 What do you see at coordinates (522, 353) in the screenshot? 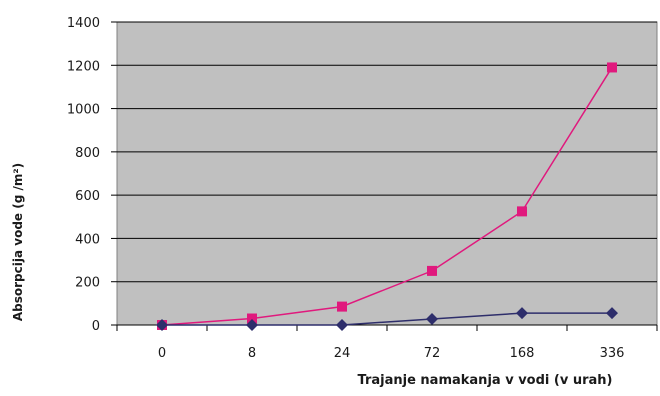
I see `x-tick-label: 168` at bounding box center [522, 353].